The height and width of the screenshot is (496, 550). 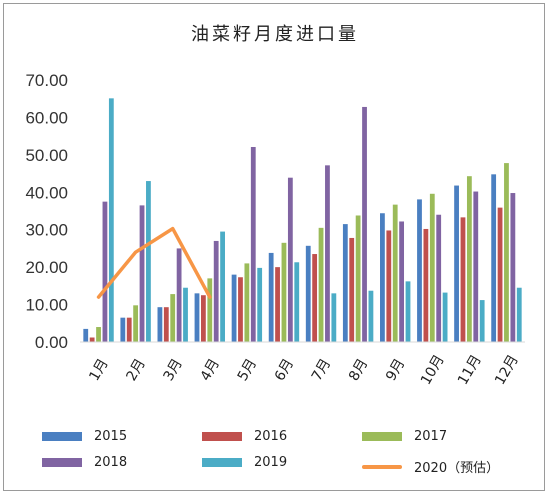 I want to click on line-series-2020, so click(x=154, y=262).